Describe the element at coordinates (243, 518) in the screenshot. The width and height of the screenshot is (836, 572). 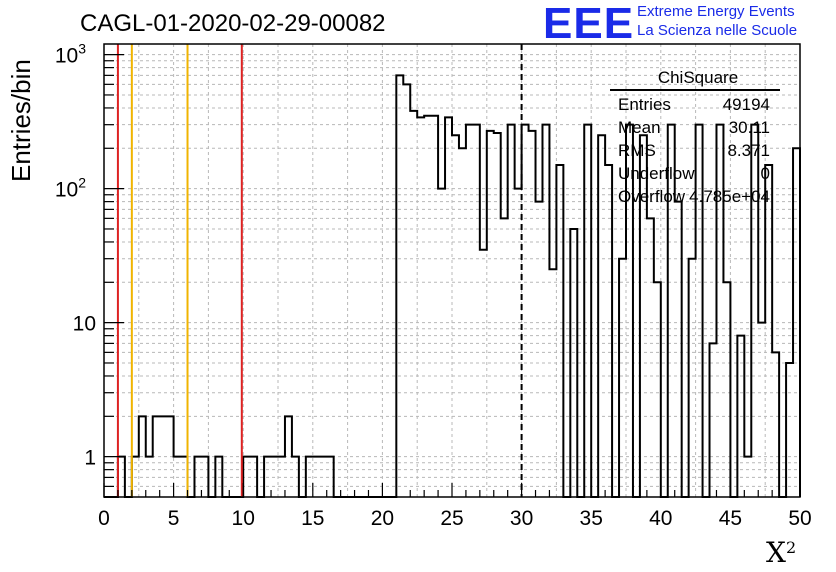
I see `x-tick-label: 10` at that location.